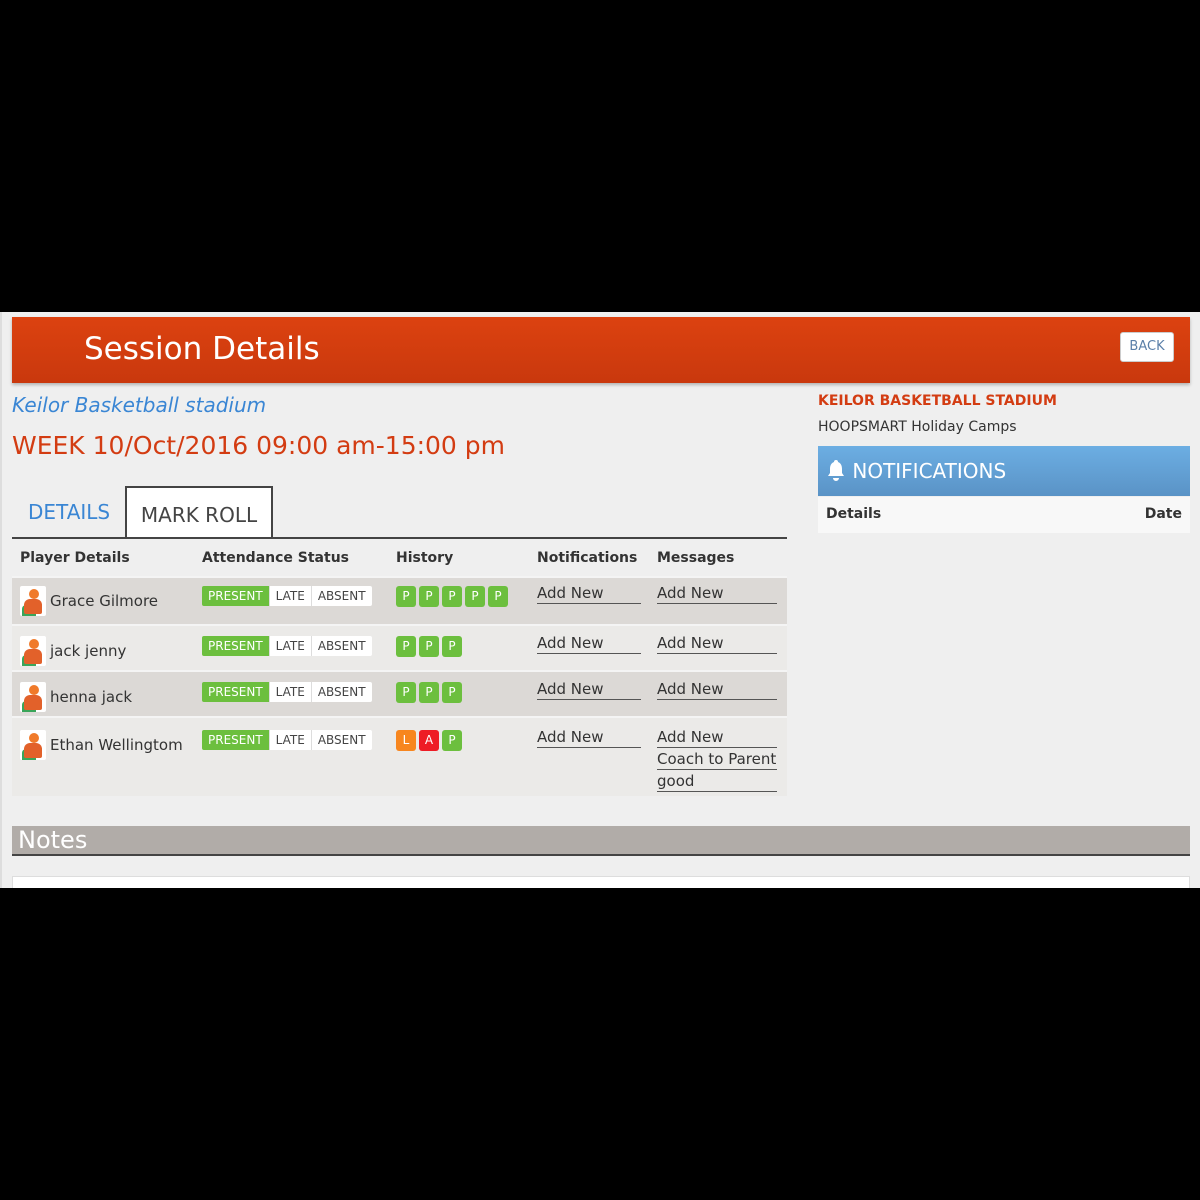 This screenshot has height=1200, width=1200. I want to click on stadium-name: KEILOR BASKETBALL STADIUM, so click(937, 401).